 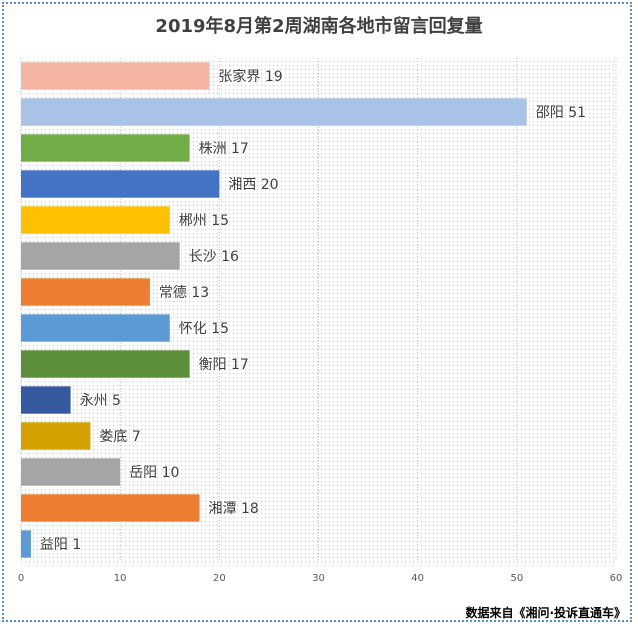 I want to click on bar-data-label: 怀化 15, so click(x=204, y=329).